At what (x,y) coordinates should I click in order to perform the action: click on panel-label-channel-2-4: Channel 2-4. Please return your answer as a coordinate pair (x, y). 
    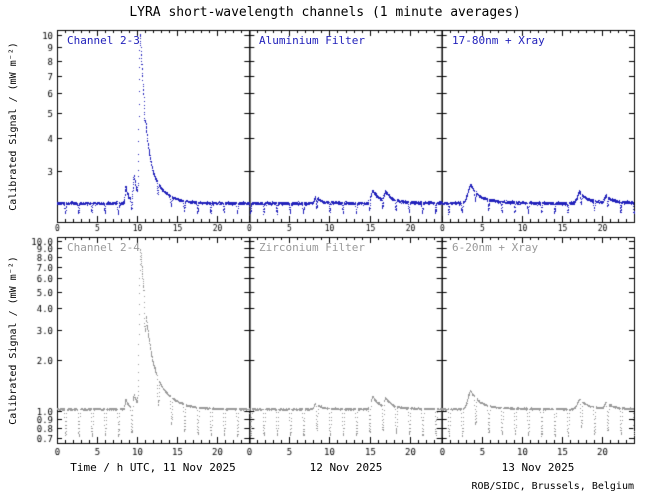
    Looking at the image, I should click on (103, 247).